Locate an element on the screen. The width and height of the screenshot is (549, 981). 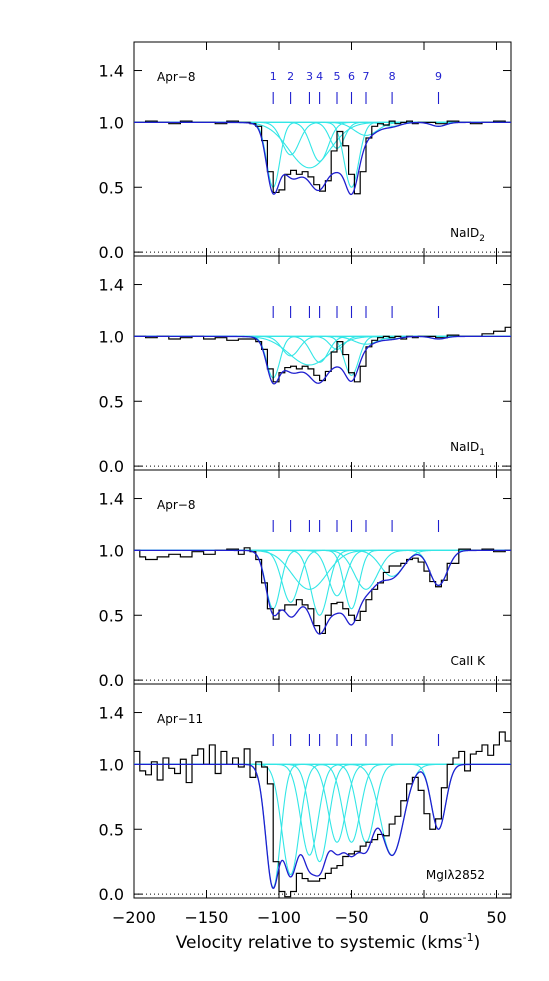
component-number: 4 is located at coordinates (319, 76).